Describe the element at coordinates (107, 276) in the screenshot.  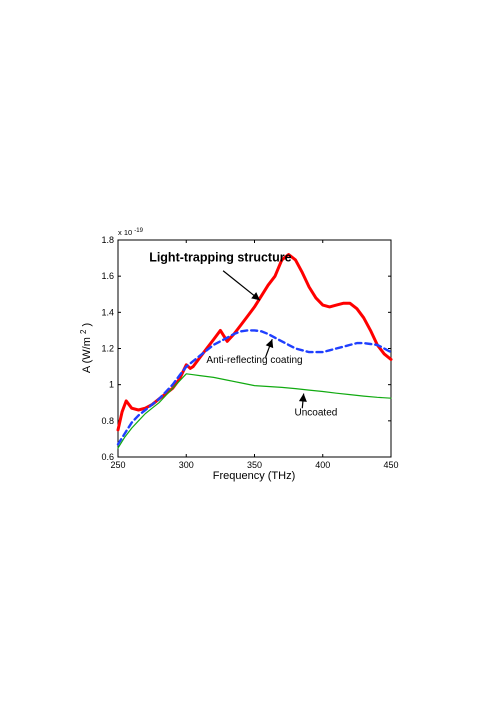
I see `y-tick-label: 1.6` at that location.